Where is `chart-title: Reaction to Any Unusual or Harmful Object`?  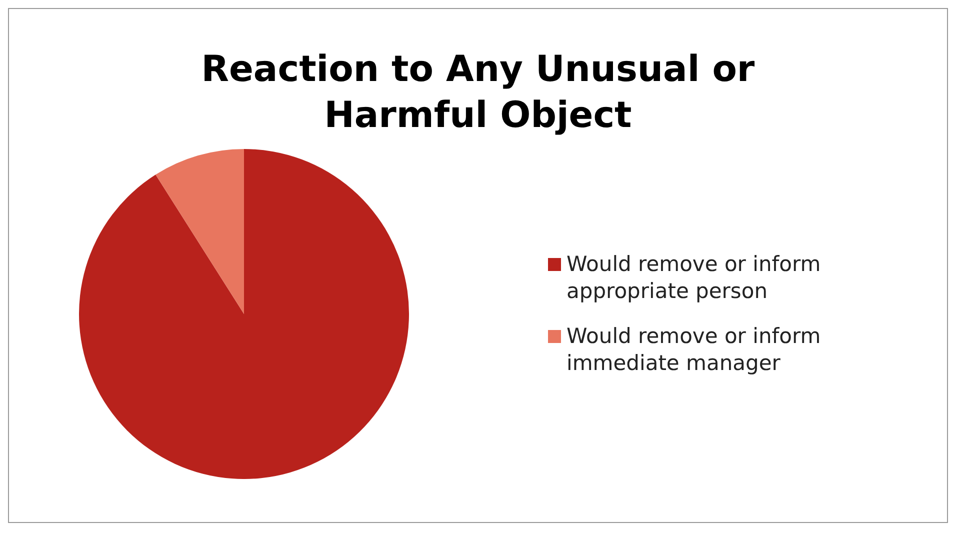 chart-title: Reaction to Any Unusual or Harmful Object is located at coordinates (478, 93).